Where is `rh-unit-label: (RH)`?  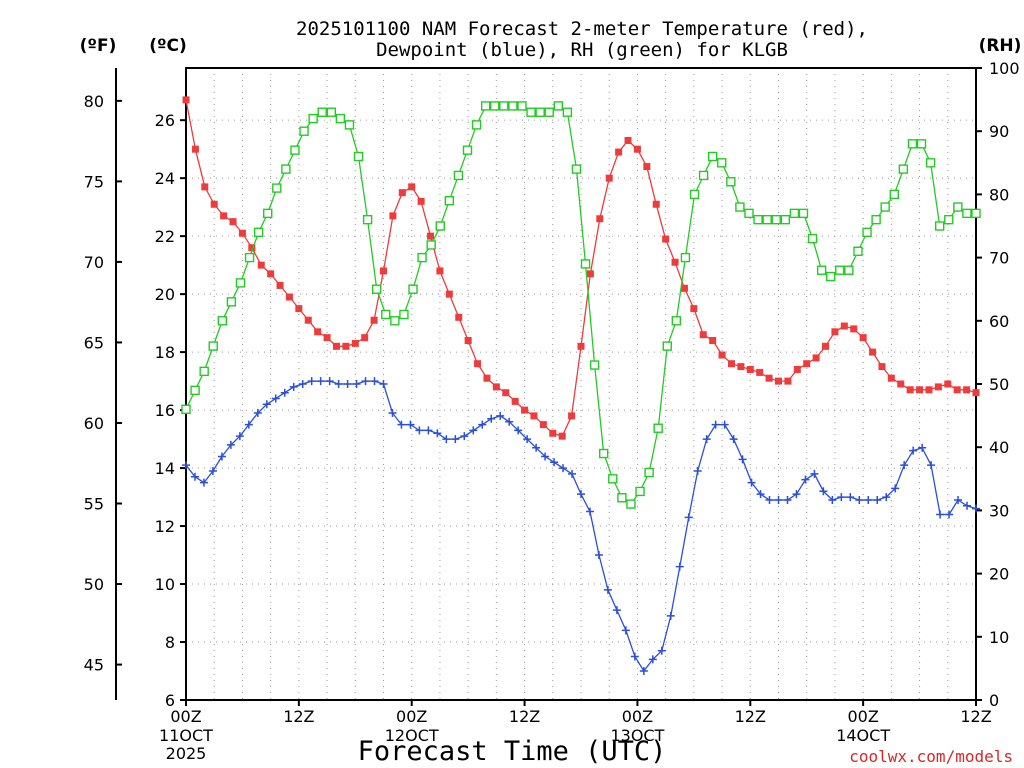 rh-unit-label: (RH) is located at coordinates (1000, 46).